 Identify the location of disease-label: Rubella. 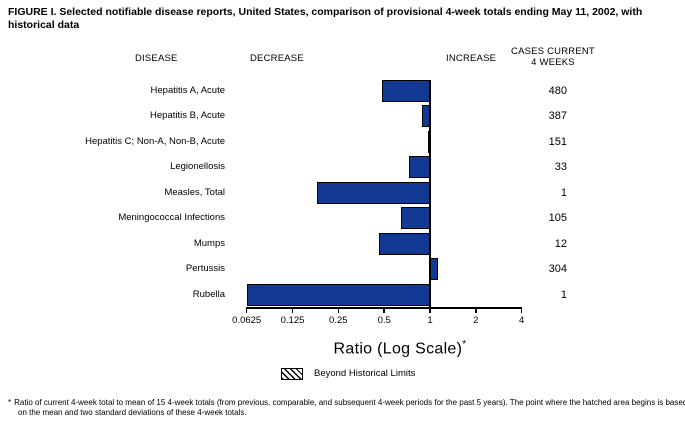
(208, 294).